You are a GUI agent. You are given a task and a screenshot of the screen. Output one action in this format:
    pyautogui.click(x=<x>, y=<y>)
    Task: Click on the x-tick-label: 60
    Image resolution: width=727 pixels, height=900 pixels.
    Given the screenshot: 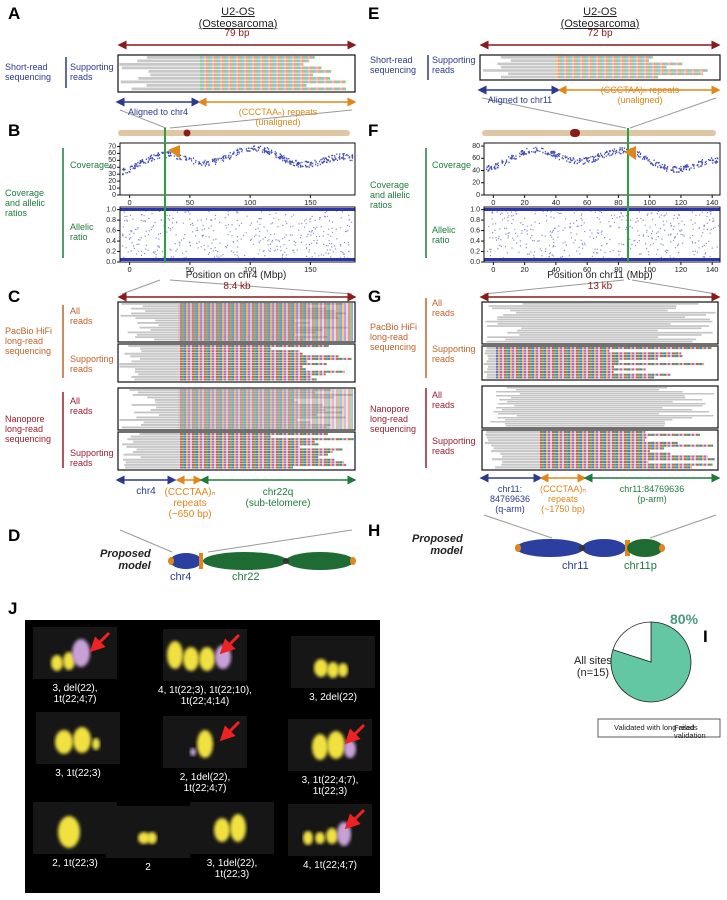 What is the action you would take?
    pyautogui.click(x=587, y=269)
    